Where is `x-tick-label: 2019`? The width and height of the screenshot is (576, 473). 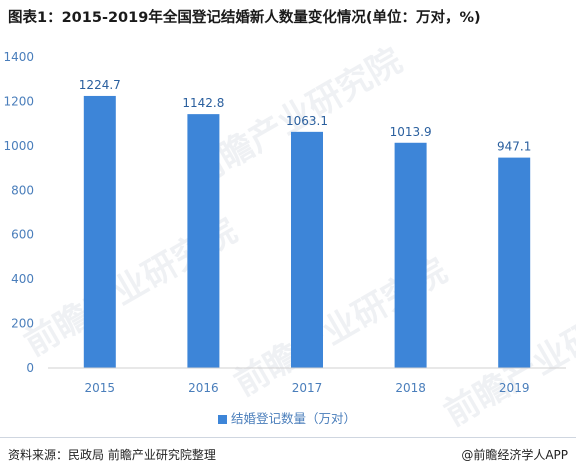
x-tick-label: 2019 is located at coordinates (514, 388).